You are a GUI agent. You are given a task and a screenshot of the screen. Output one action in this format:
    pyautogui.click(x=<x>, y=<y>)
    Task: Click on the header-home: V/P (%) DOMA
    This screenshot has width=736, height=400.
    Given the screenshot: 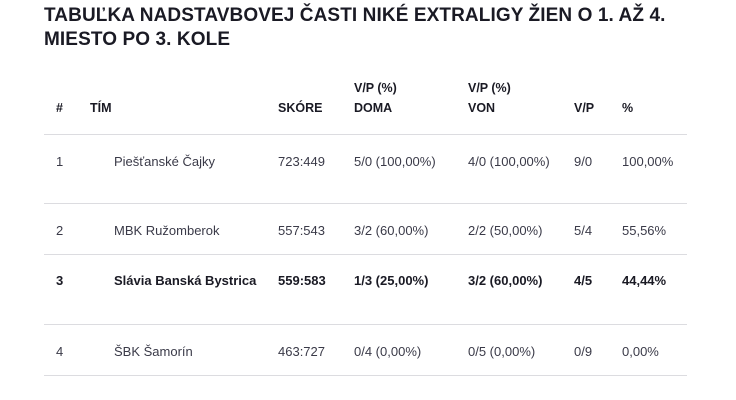 What is the action you would take?
    pyautogui.click(x=411, y=104)
    